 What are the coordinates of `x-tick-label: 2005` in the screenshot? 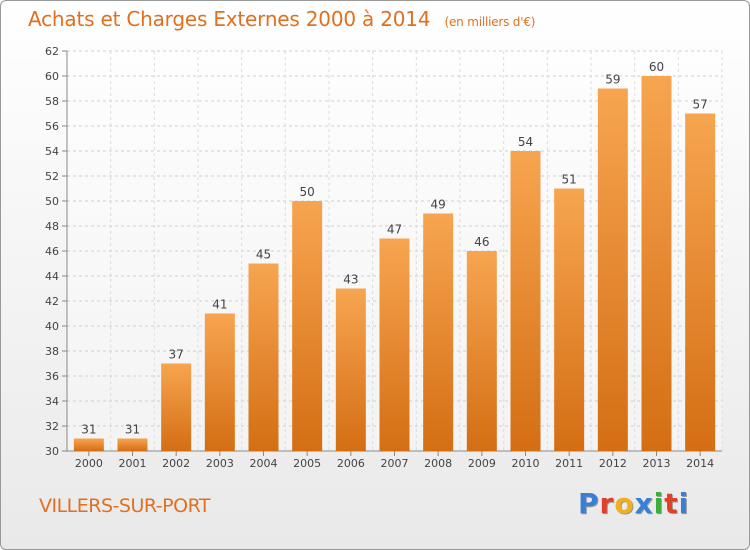 It's located at (307, 463).